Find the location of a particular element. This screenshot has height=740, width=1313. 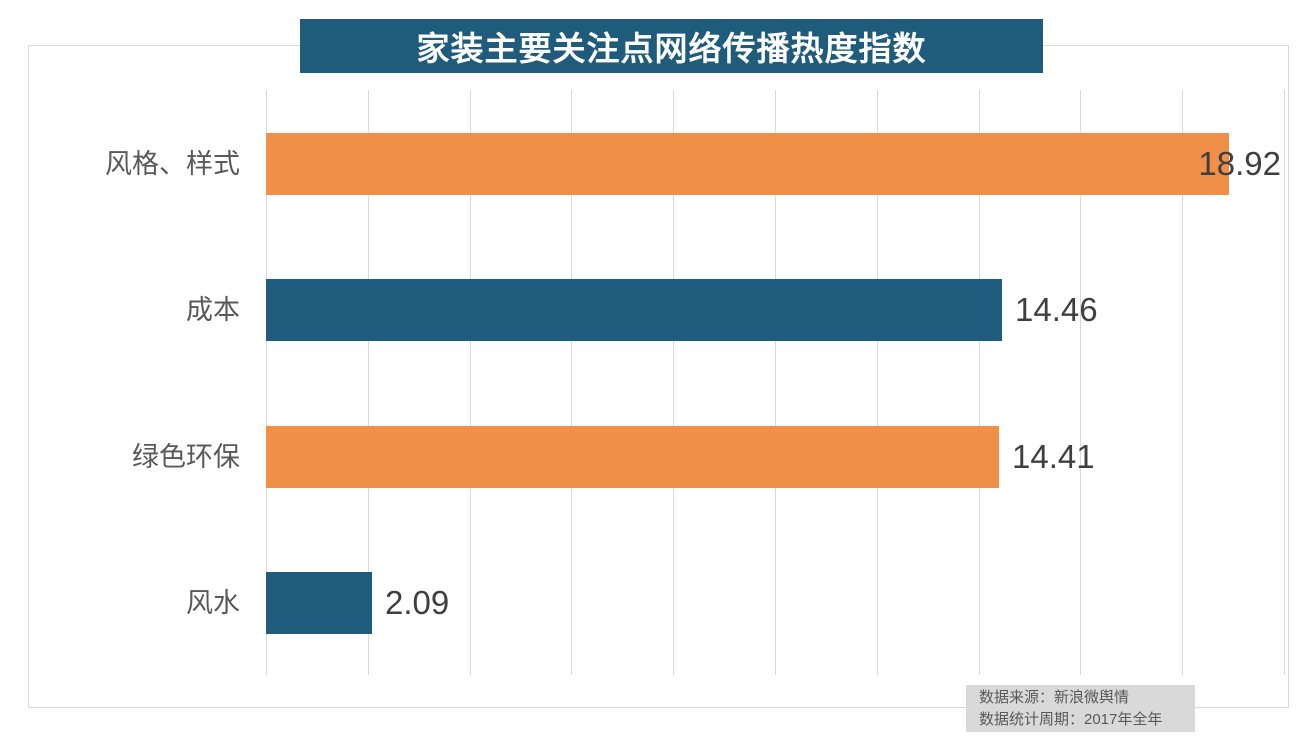

source-note-line2: 数据统计周期：2017年全年 is located at coordinates (1071, 719).